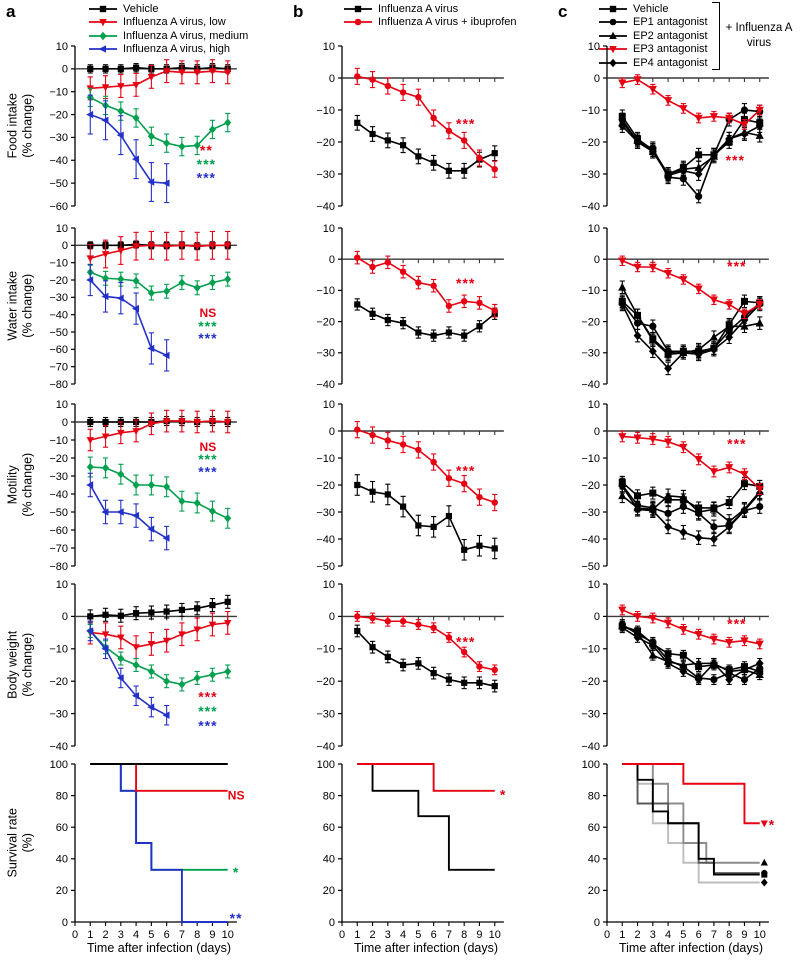 The height and width of the screenshot is (963, 800). I want to click on legend-label: EP1 antagonist, so click(670, 22).